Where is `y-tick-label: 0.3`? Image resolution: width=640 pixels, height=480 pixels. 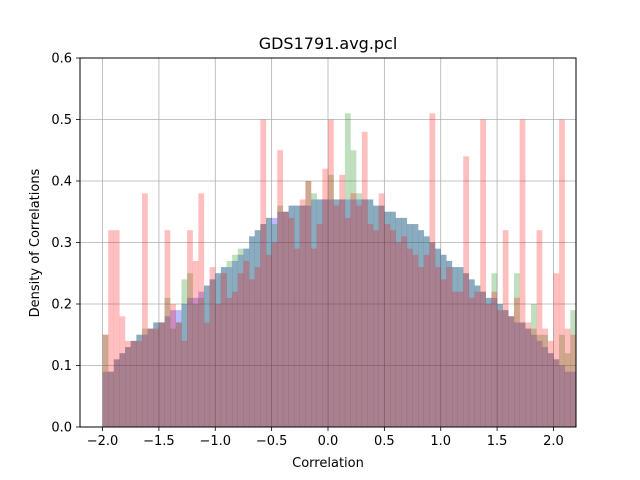
y-tick-label: 0.3 is located at coordinates (61, 243).